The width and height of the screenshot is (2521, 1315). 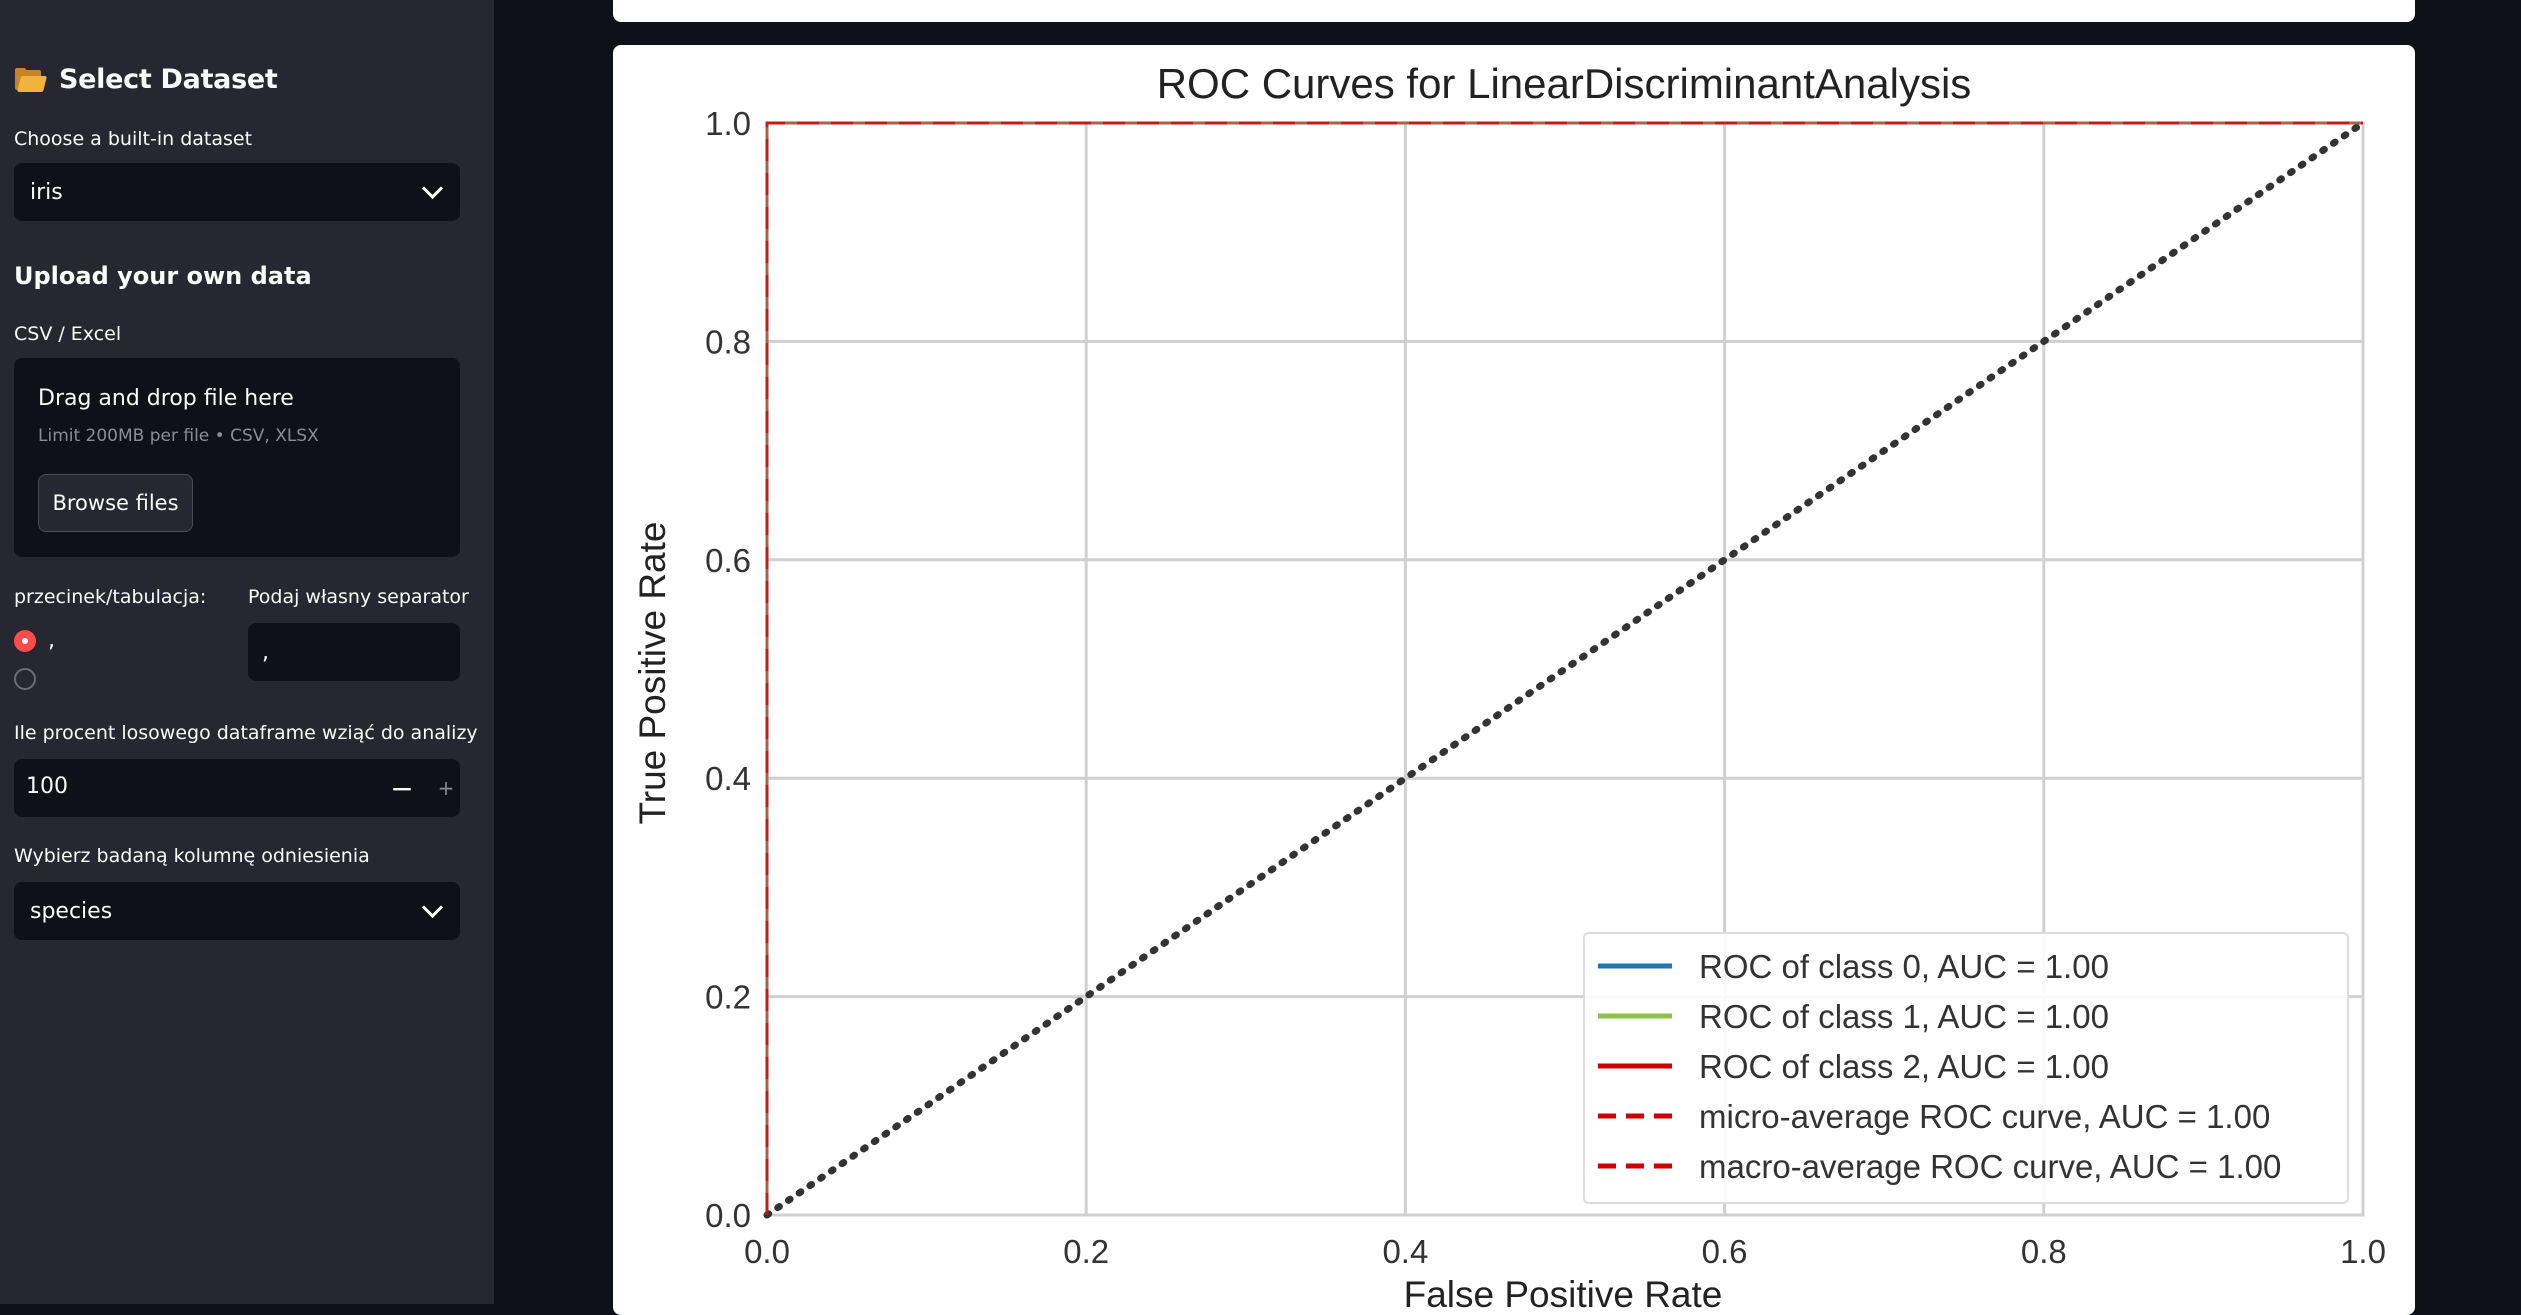 I want to click on upload-section-title: Upload your own data, so click(x=163, y=276).